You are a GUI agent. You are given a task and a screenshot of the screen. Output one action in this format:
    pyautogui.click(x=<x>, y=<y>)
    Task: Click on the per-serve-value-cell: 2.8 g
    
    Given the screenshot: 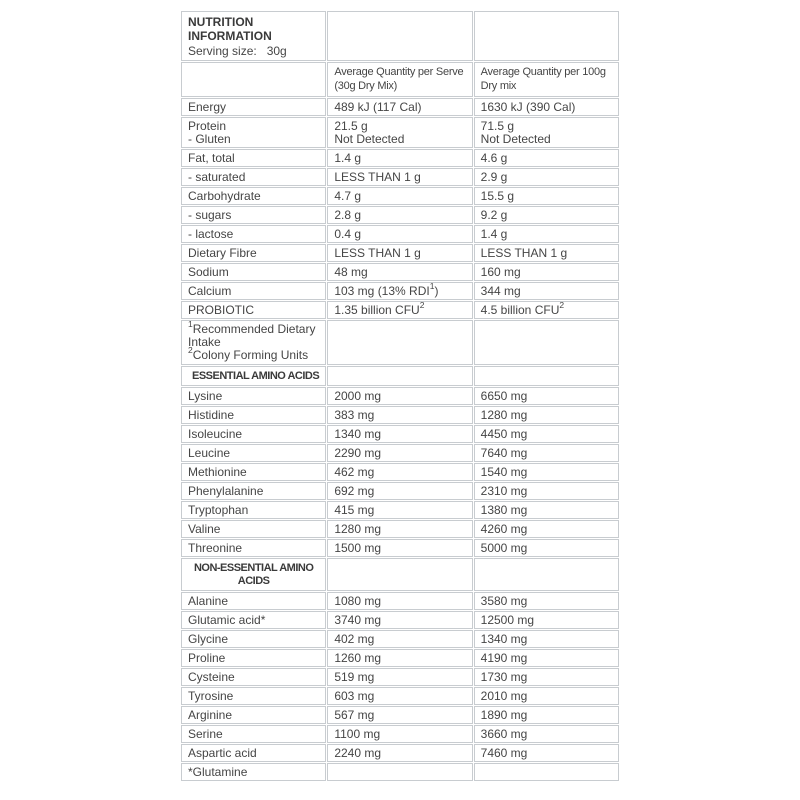 What is the action you would take?
    pyautogui.click(x=400, y=215)
    